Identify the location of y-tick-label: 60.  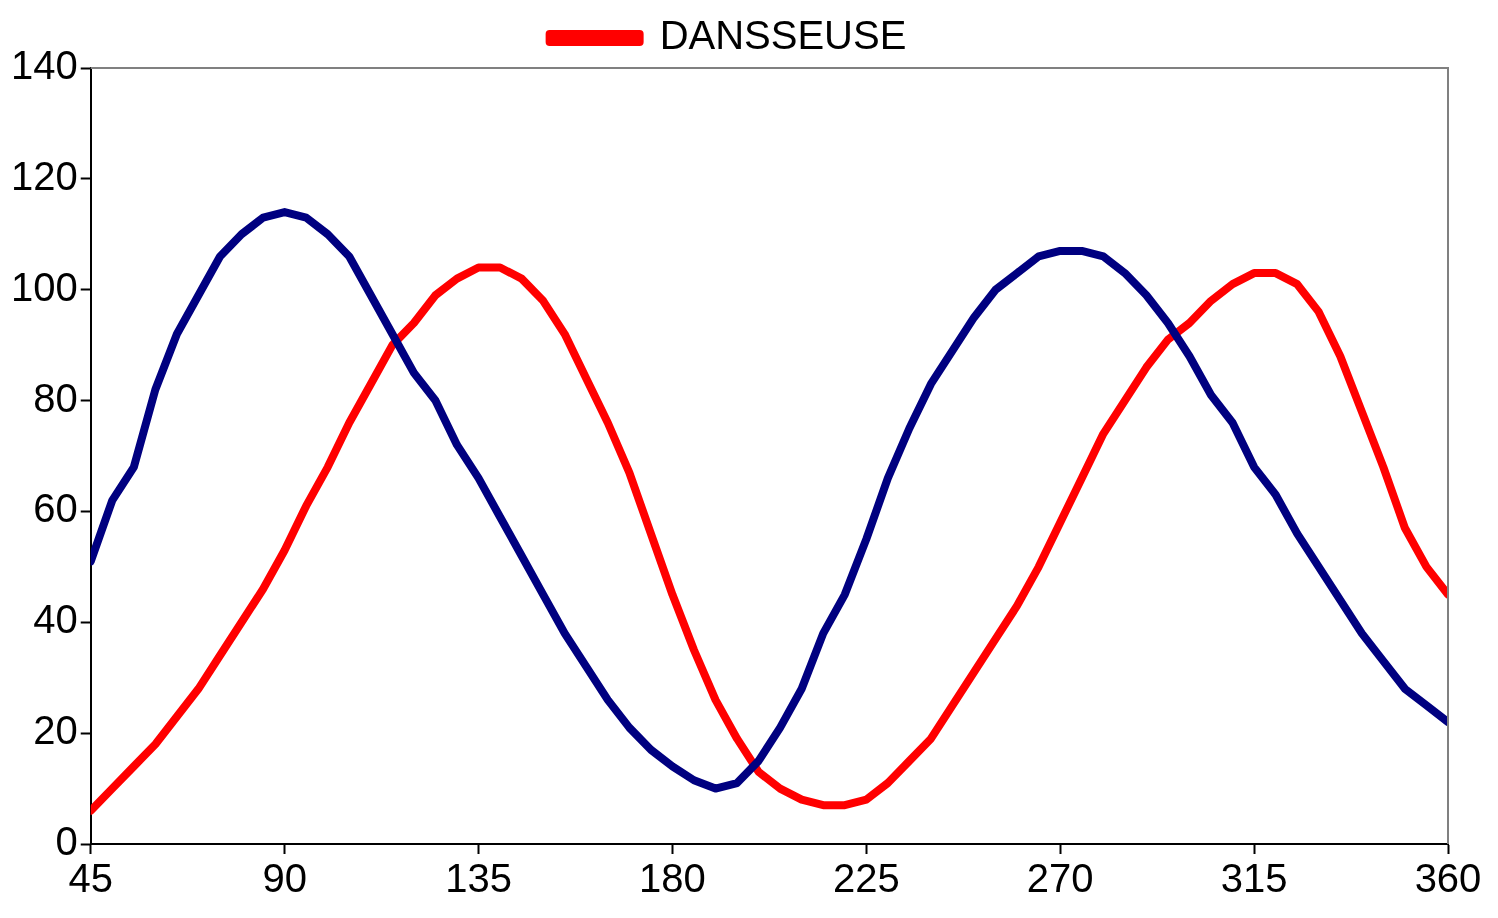
(55, 508).